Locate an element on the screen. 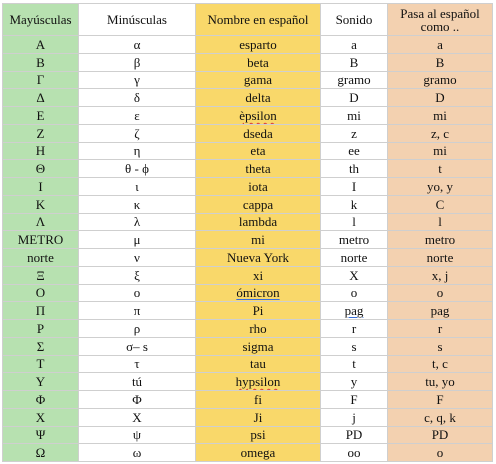 The width and height of the screenshot is (496, 464). cell-mayuscula-text: Γ is located at coordinates (40, 80).